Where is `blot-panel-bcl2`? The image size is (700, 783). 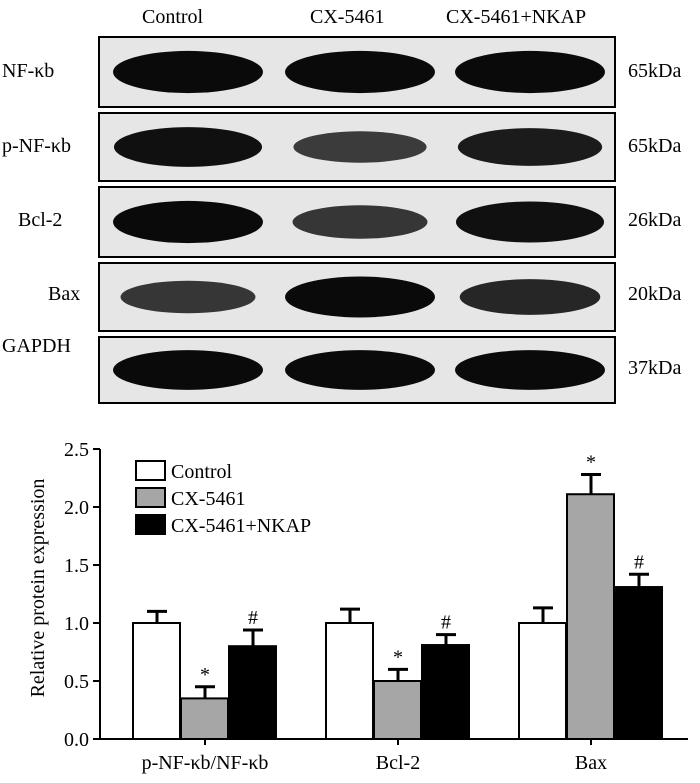
blot-panel-bcl2 is located at coordinates (357, 222).